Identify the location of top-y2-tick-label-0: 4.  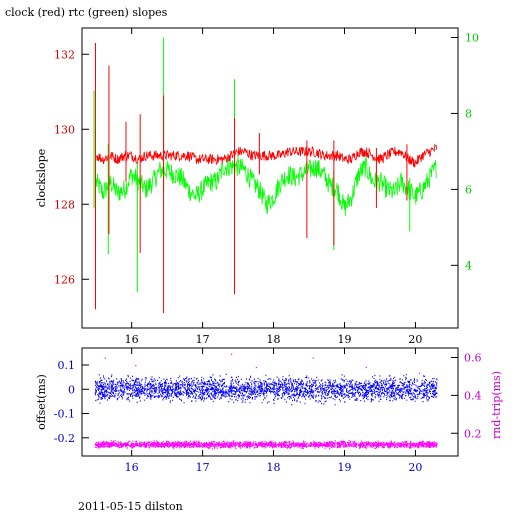
(468, 265).